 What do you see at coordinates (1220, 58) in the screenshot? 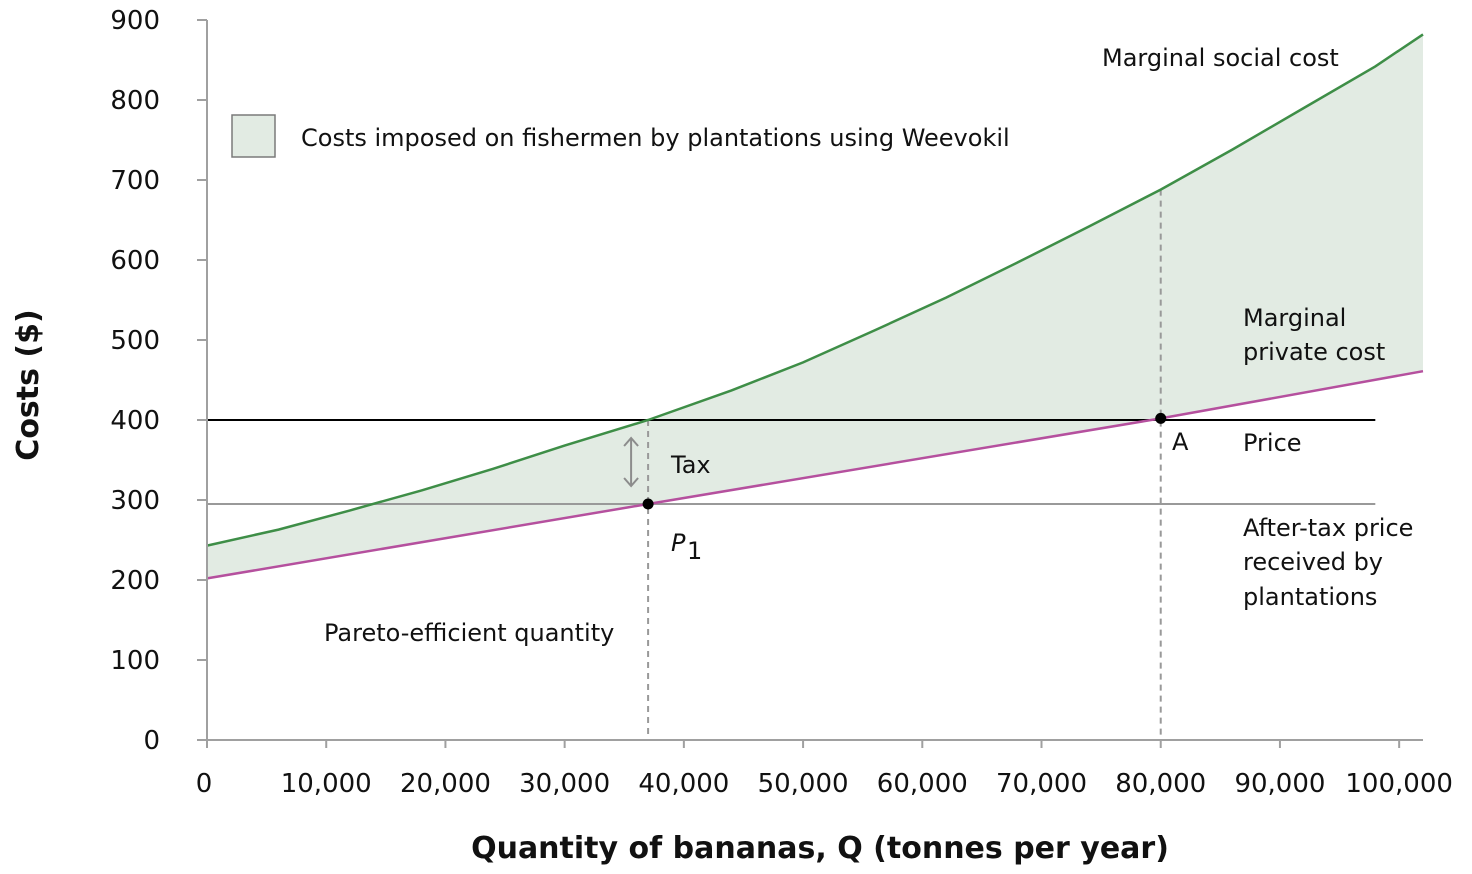
I see `msc-label: Marginal social cost` at bounding box center [1220, 58].